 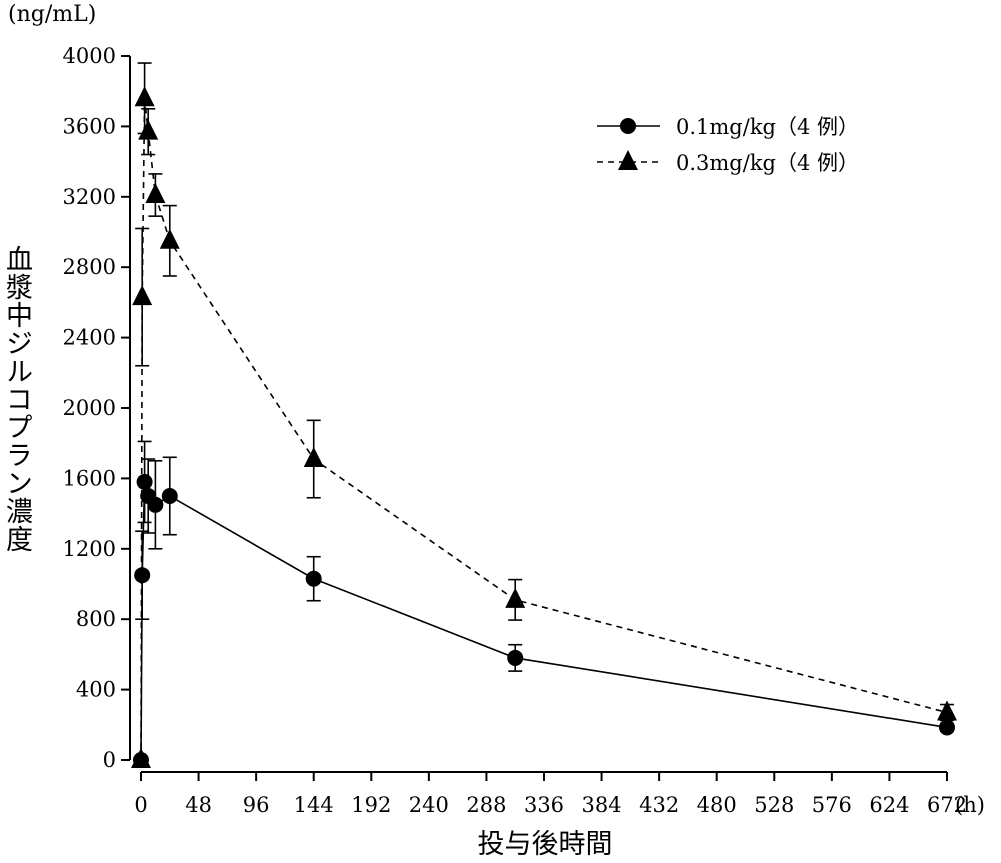 What do you see at coordinates (486, 805) in the screenshot?
I see `x-tick-label: 288` at bounding box center [486, 805].